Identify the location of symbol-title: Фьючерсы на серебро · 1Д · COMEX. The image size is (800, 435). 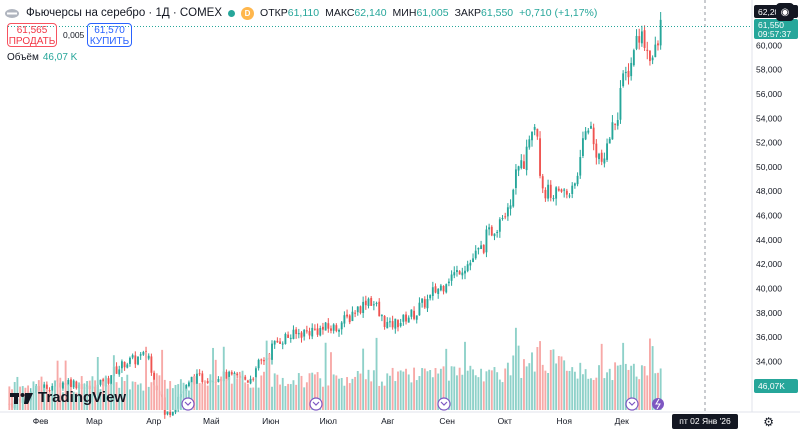
(124, 13).